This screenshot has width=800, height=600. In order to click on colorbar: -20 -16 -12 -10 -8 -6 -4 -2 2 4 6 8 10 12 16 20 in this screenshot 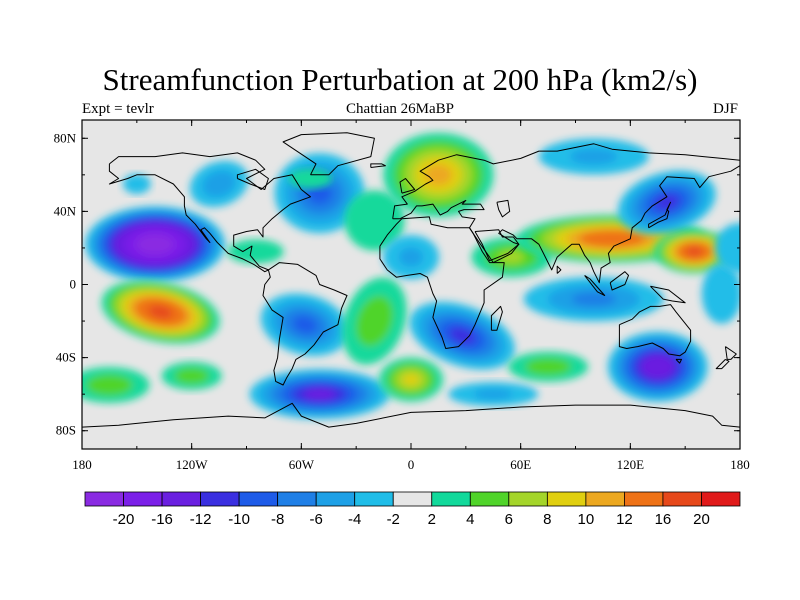, I will do `click(412, 509)`.